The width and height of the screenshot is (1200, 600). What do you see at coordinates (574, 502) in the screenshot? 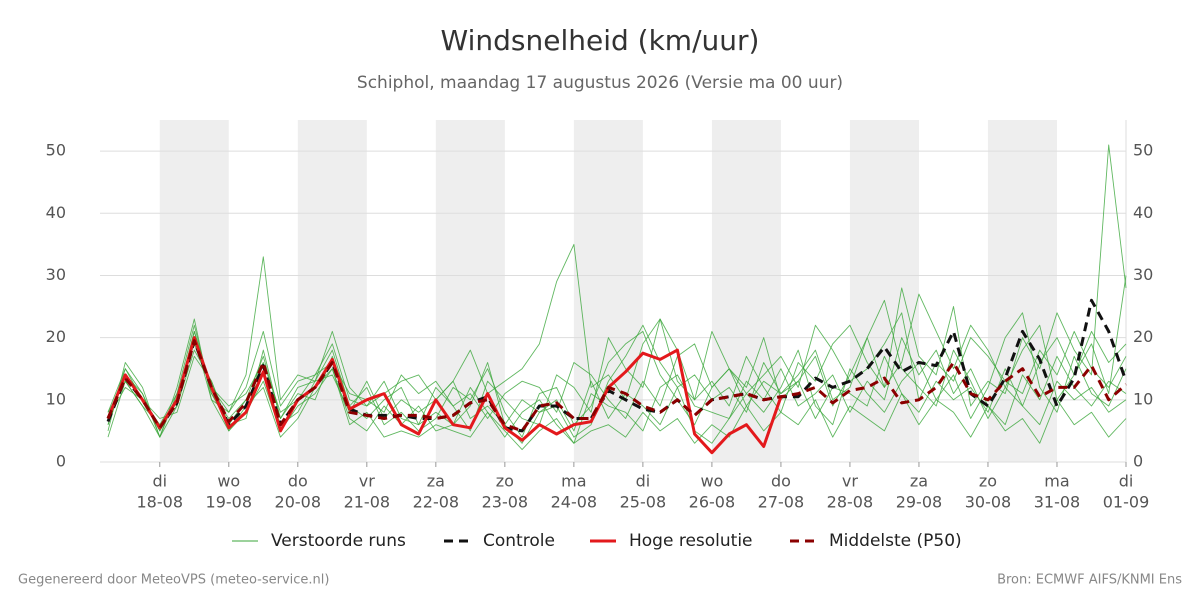
I see `x-tick-label: 24-08` at bounding box center [574, 502].